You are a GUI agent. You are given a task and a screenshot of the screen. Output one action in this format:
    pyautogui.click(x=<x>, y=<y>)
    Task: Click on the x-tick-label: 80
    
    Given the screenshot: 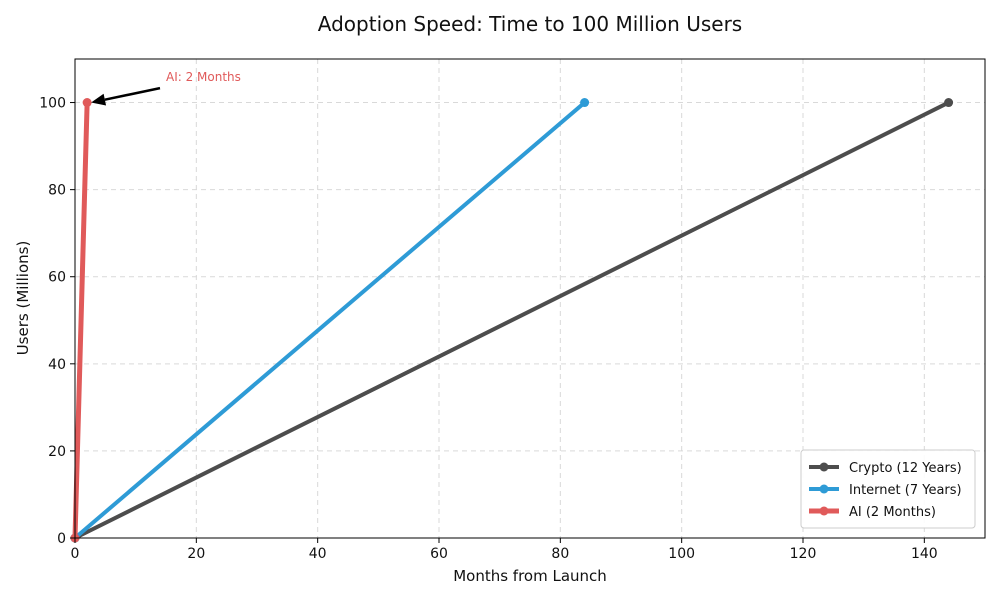 What is the action you would take?
    pyautogui.click(x=560, y=554)
    